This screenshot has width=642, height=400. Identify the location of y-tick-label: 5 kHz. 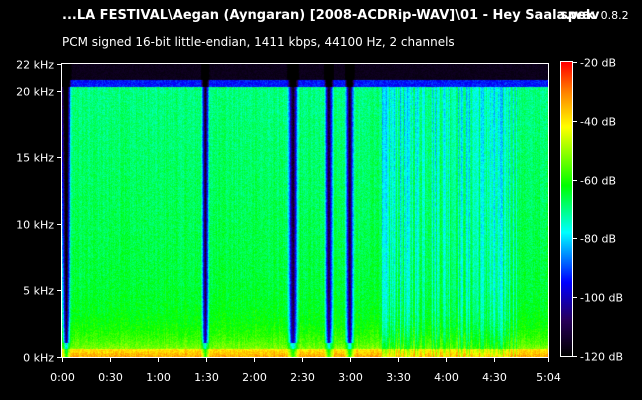
(38, 291).